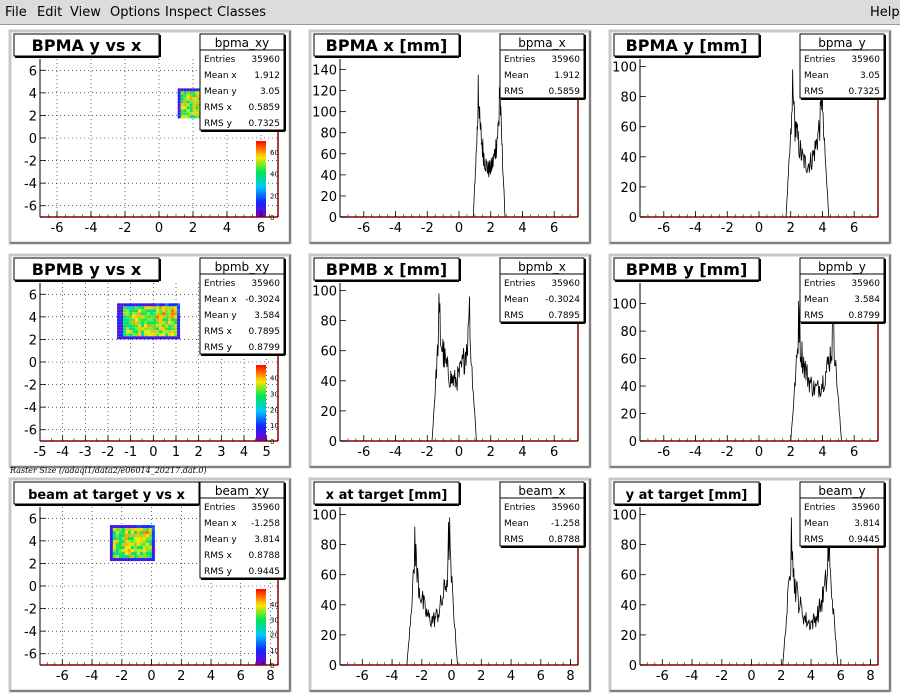 This screenshot has height=700, width=900. Describe the element at coordinates (189, 12) in the screenshot. I see `menu-inspect: Inspect` at that location.